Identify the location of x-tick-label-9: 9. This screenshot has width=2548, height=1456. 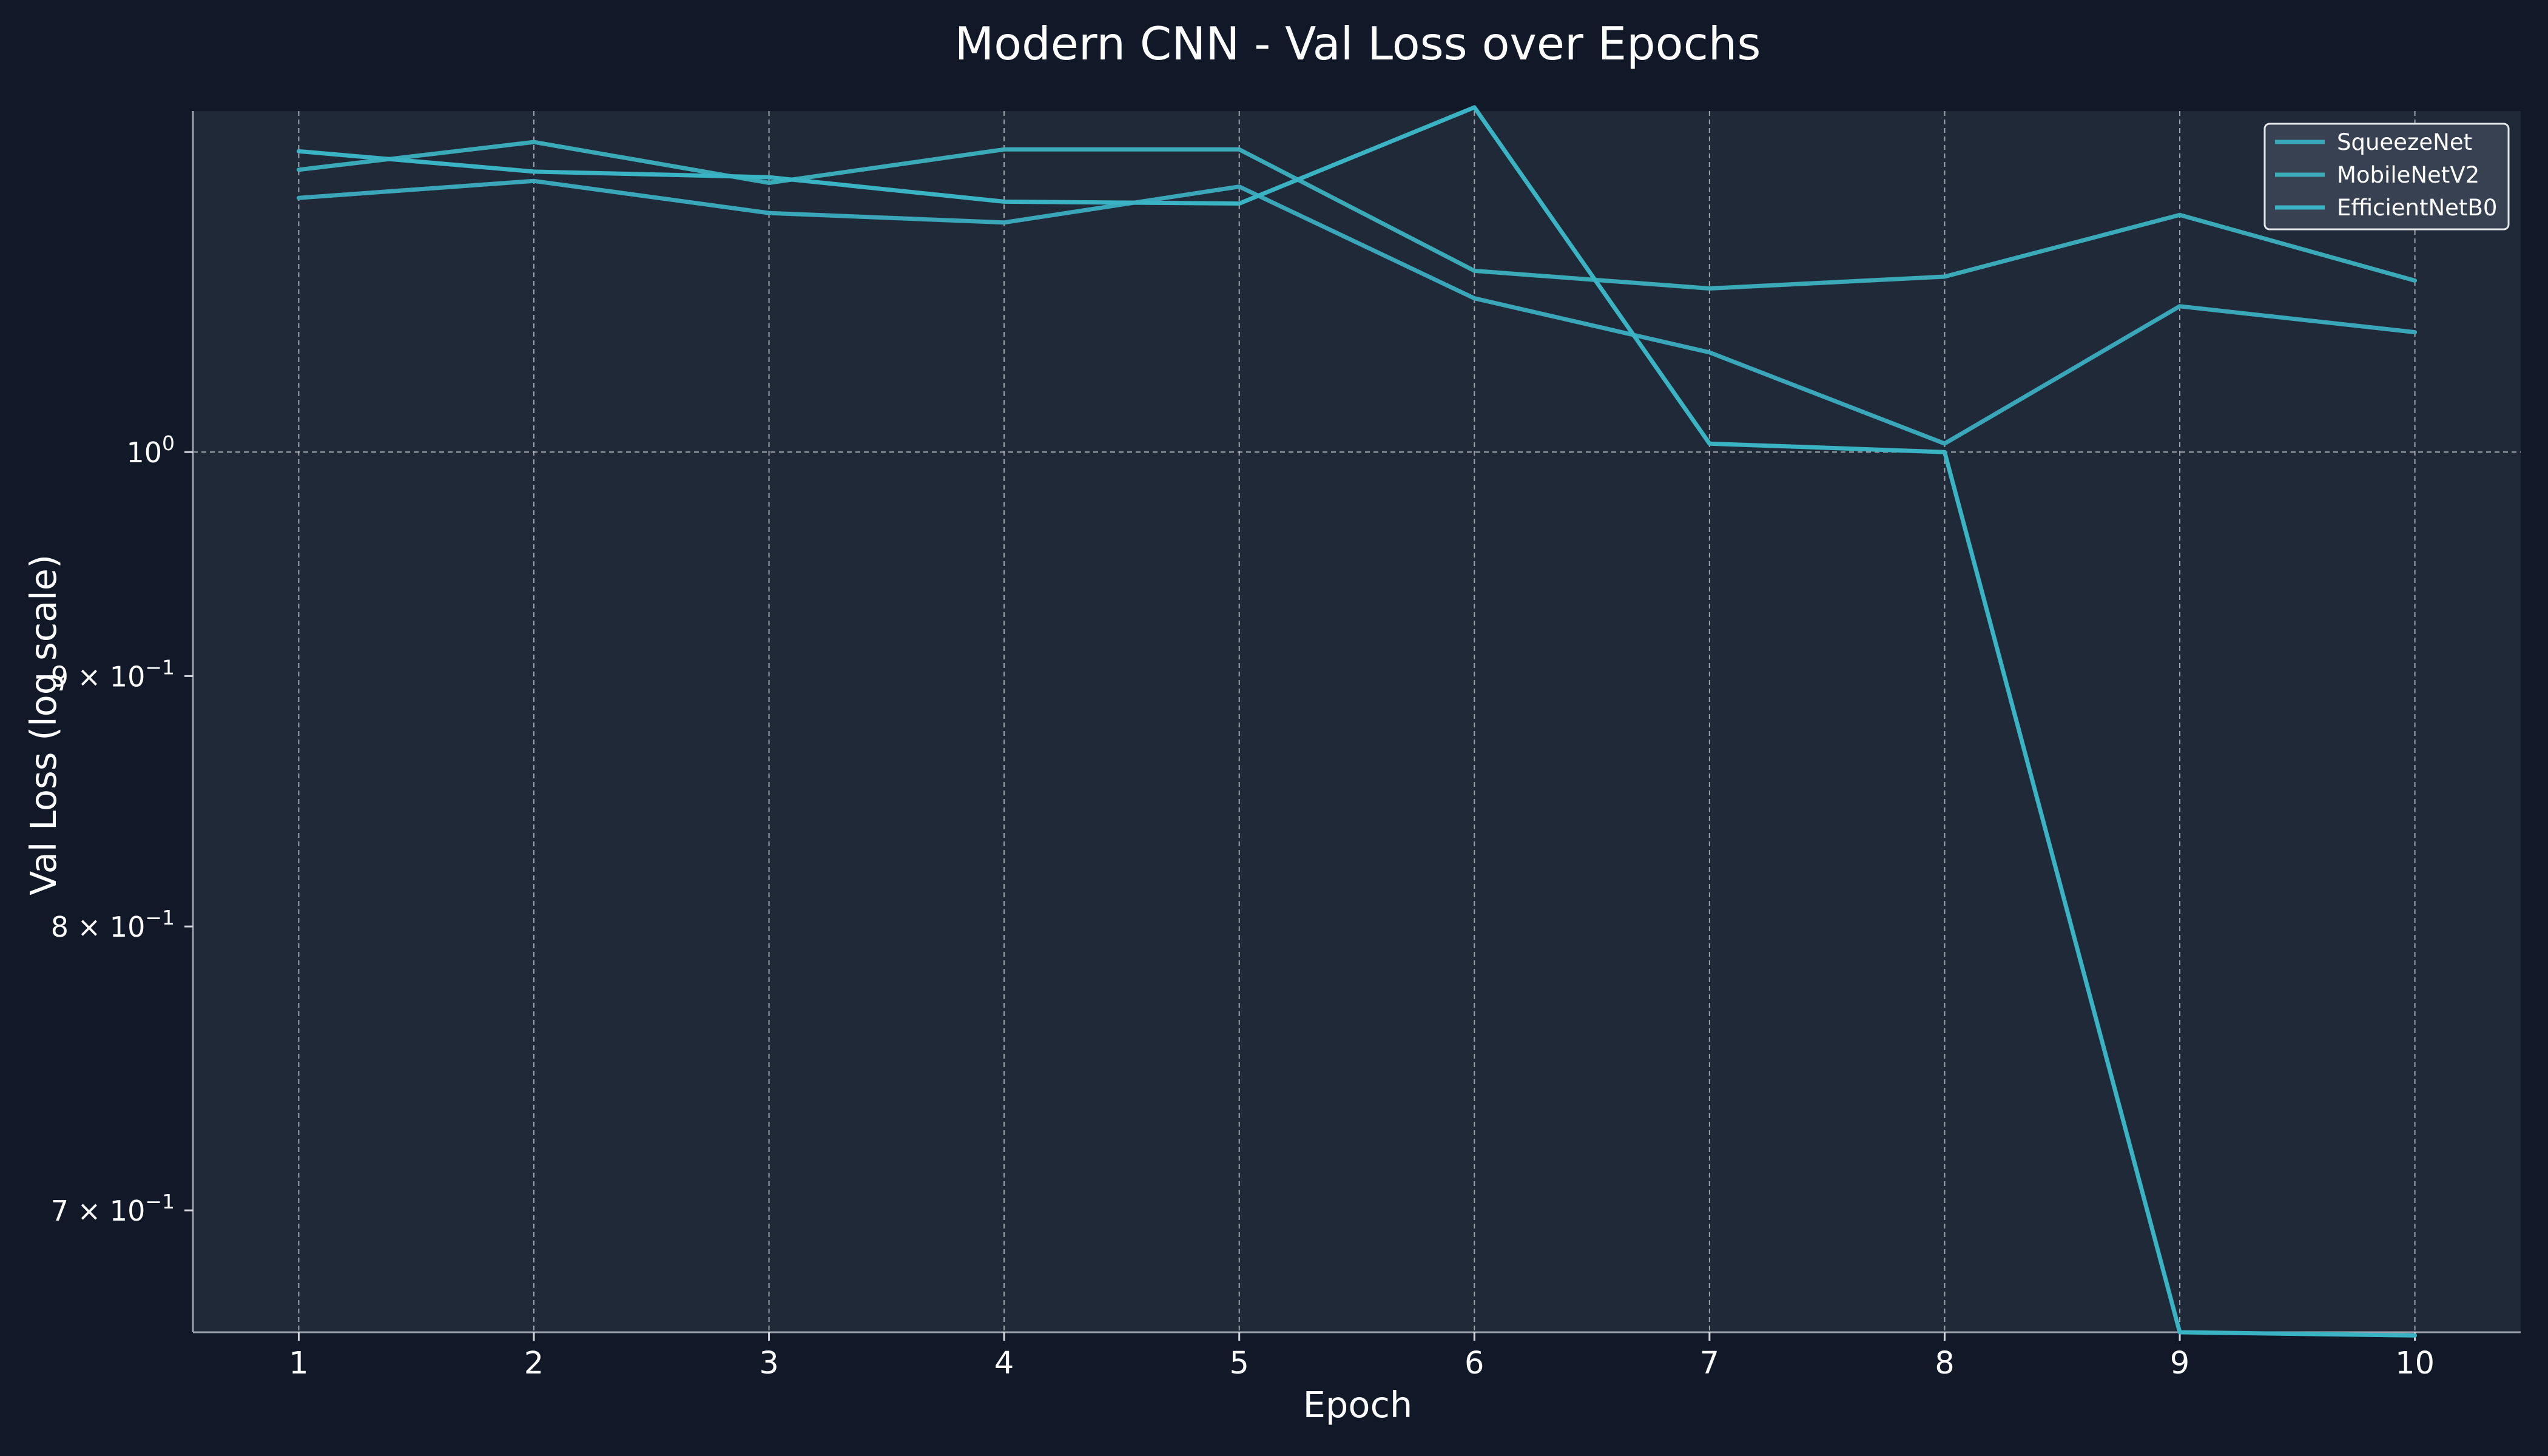
(2179, 1363).